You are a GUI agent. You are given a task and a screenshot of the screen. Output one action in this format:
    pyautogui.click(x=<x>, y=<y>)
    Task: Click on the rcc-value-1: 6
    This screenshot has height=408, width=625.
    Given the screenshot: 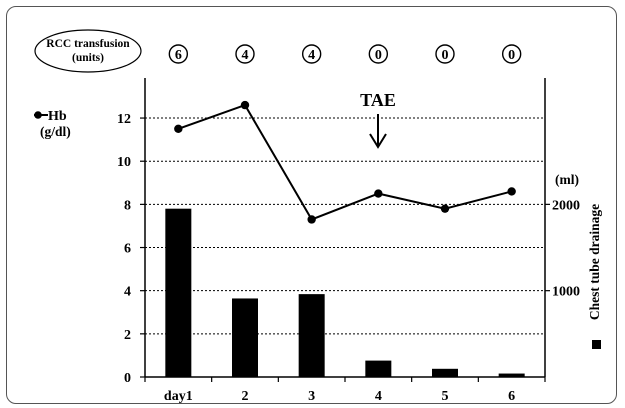 What is the action you would take?
    pyautogui.click(x=178, y=55)
    